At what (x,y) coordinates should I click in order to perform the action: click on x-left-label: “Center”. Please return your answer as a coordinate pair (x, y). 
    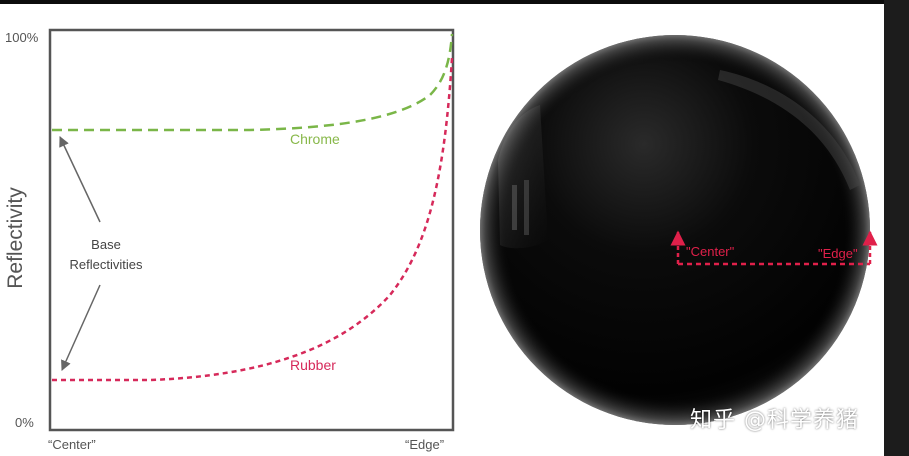
    Looking at the image, I should click on (72, 444).